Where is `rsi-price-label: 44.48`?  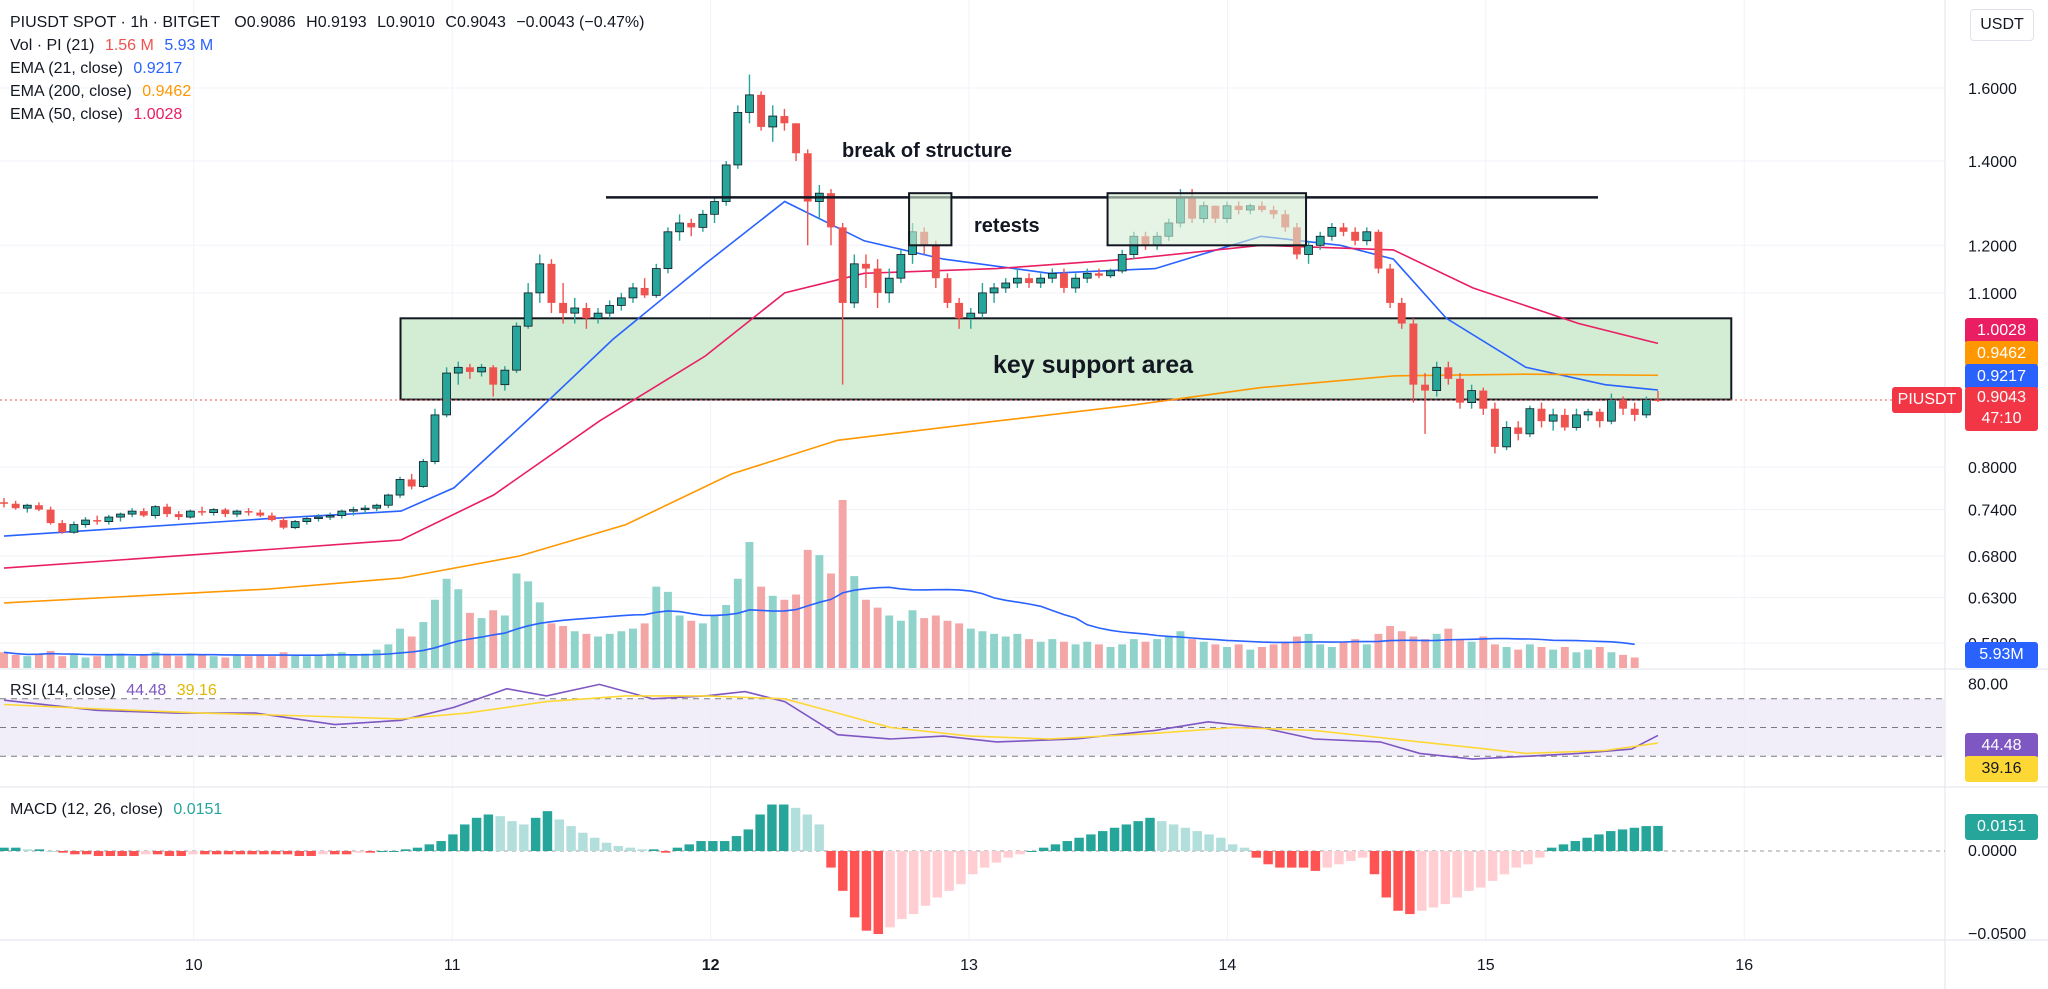
rsi-price-label: 44.48 is located at coordinates (2001, 746).